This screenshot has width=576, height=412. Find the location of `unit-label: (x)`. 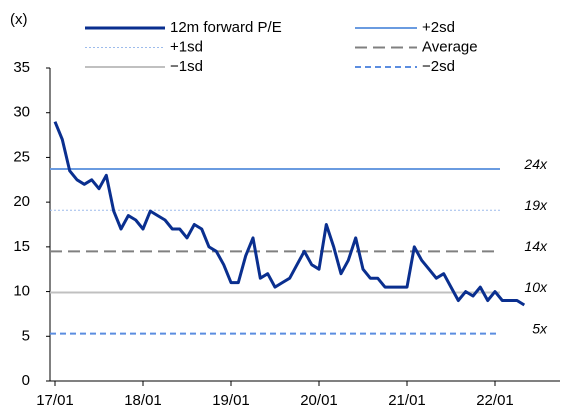

unit-label: (x) is located at coordinates (19, 19).